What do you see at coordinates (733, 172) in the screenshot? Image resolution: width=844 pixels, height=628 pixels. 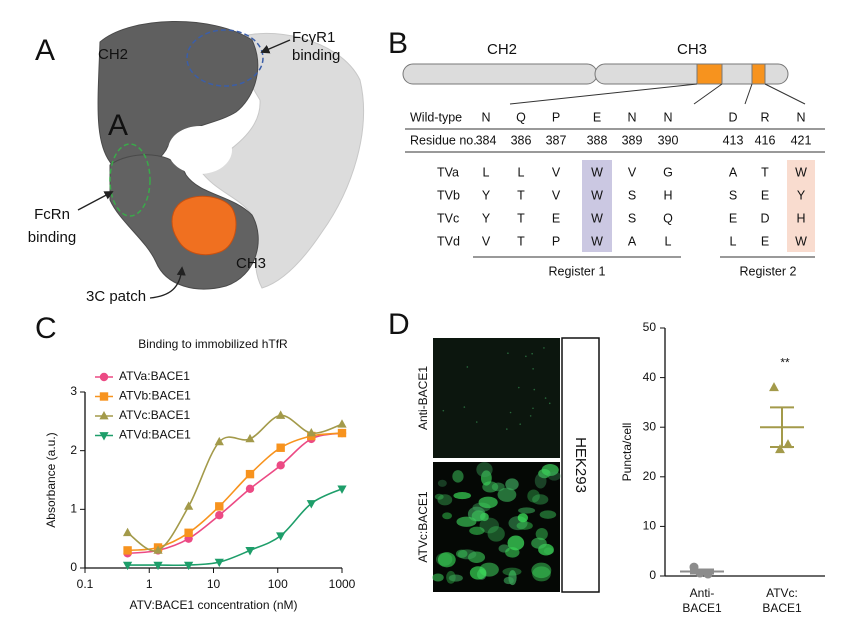 I see `cell: A` at bounding box center [733, 172].